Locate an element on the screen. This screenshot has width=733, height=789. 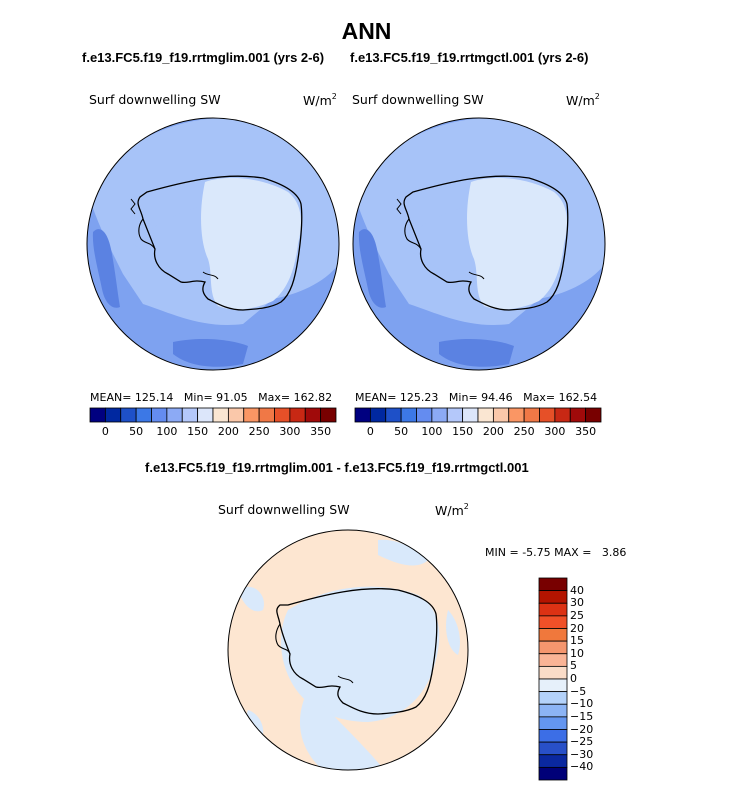
panel2-colorbar is located at coordinates (478, 415).